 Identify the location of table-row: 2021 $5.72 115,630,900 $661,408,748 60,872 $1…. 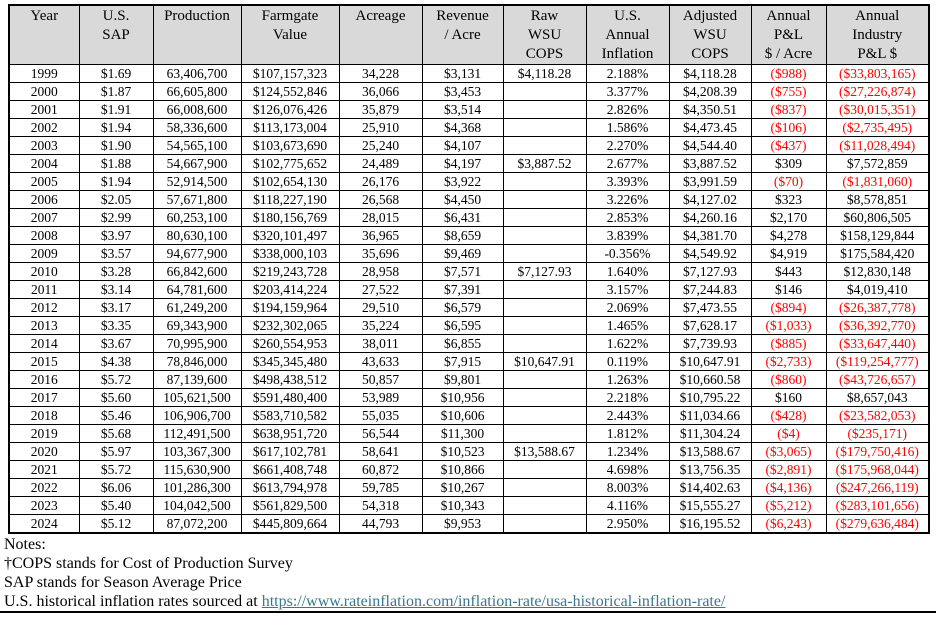
(469, 469).